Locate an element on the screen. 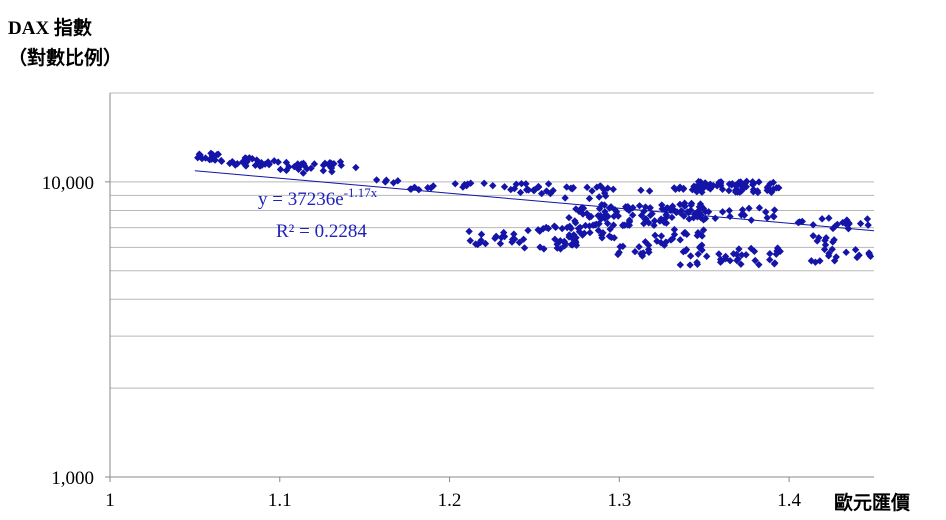  y-axis-label-line1: DAX 指數 is located at coordinates (50, 28).